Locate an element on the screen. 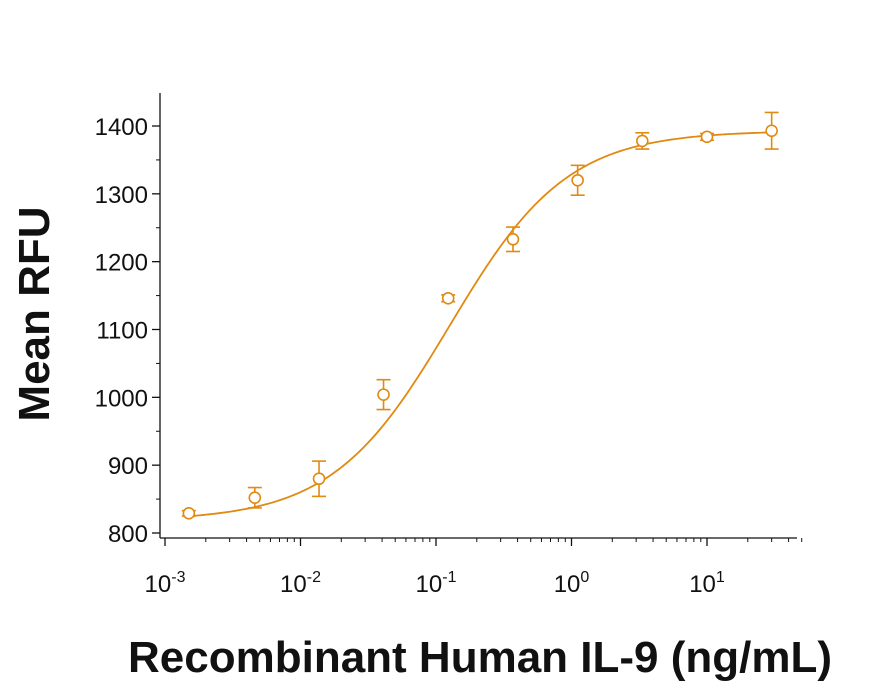 This screenshot has width=882, height=691. x-tick-label: 10⁻³ is located at coordinates (165, 583).